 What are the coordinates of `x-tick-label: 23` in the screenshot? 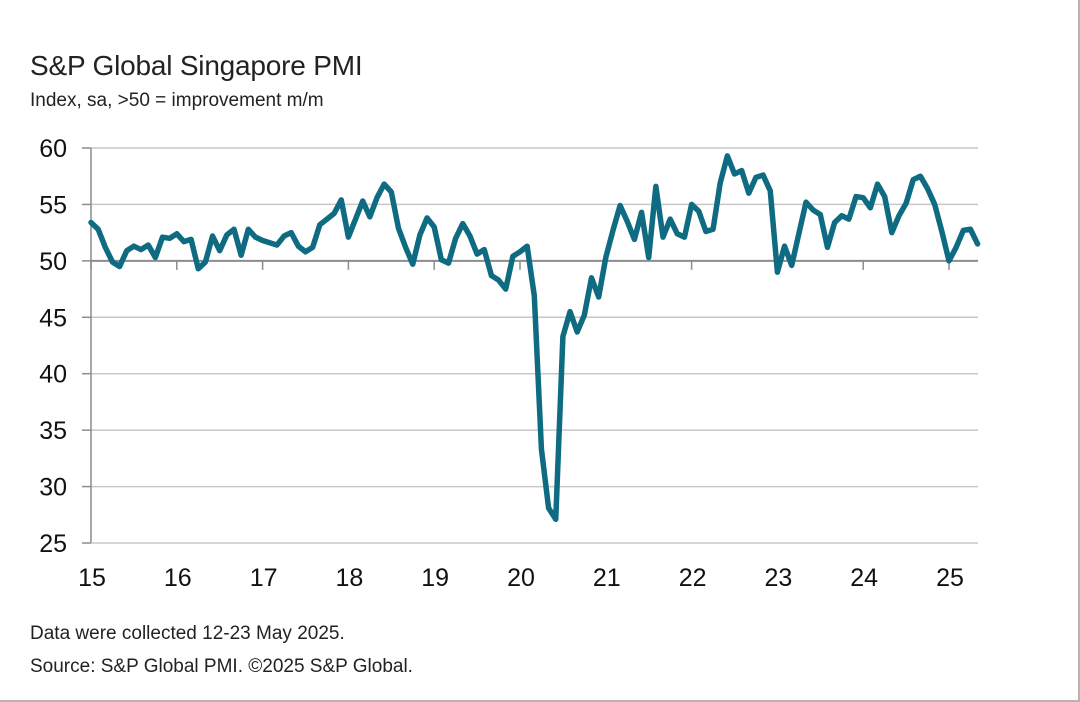 It's located at (778, 578).